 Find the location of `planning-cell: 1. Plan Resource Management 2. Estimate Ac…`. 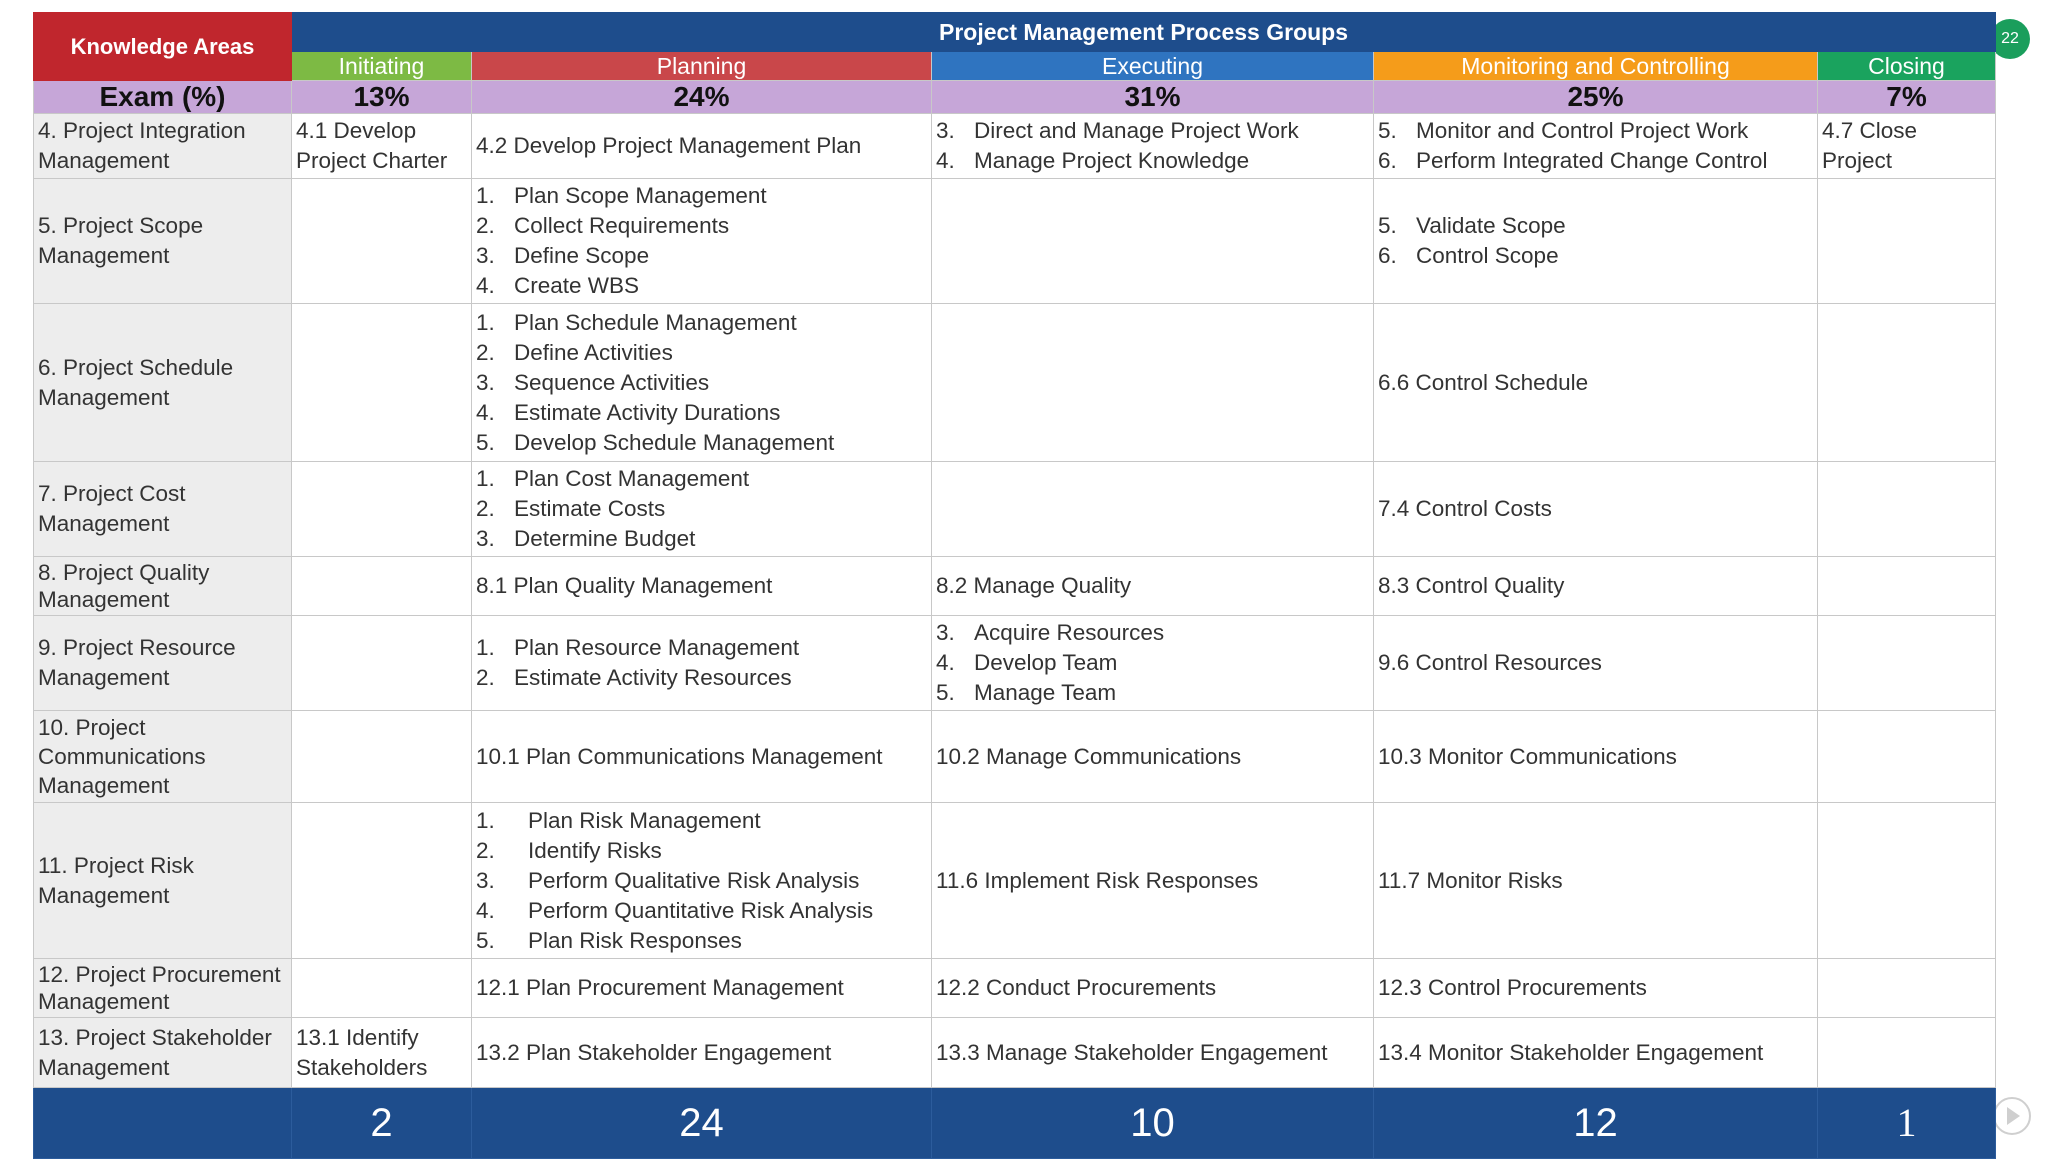

planning-cell: 1. Plan Resource Management 2. Estimate Ac… is located at coordinates (701, 663).